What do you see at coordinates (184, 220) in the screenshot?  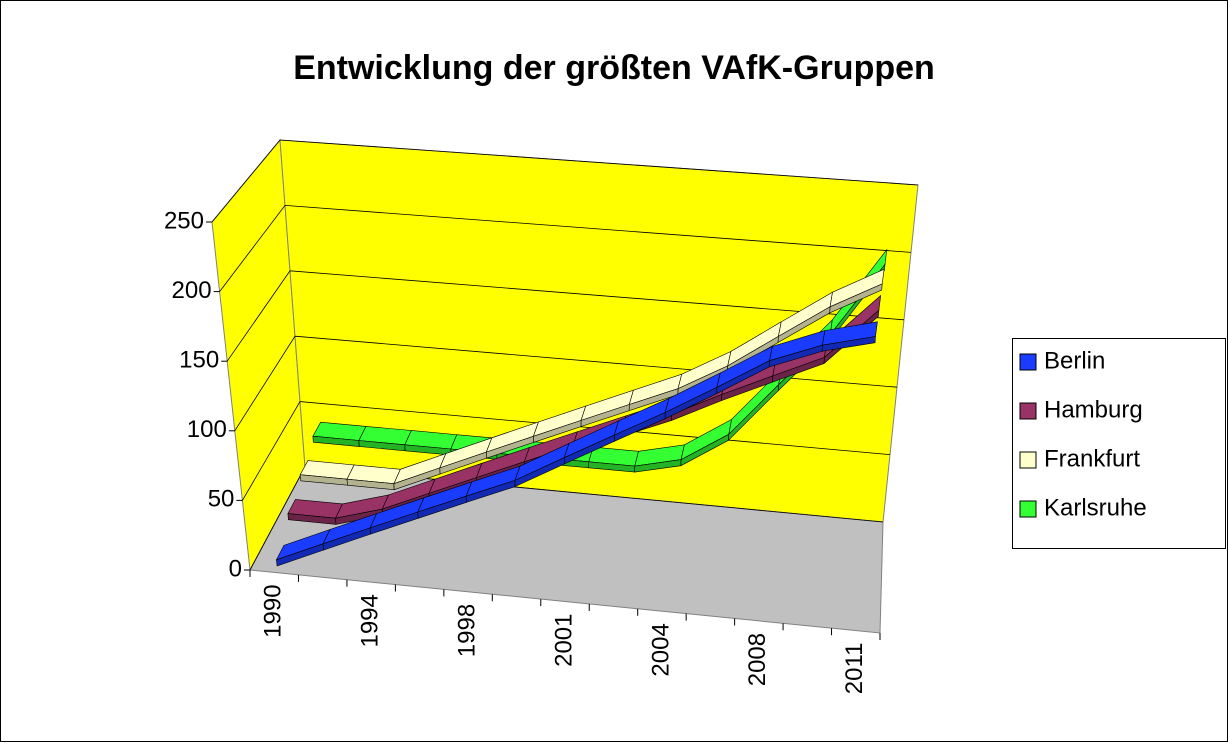 I see `y-tick-label: 250` at bounding box center [184, 220].